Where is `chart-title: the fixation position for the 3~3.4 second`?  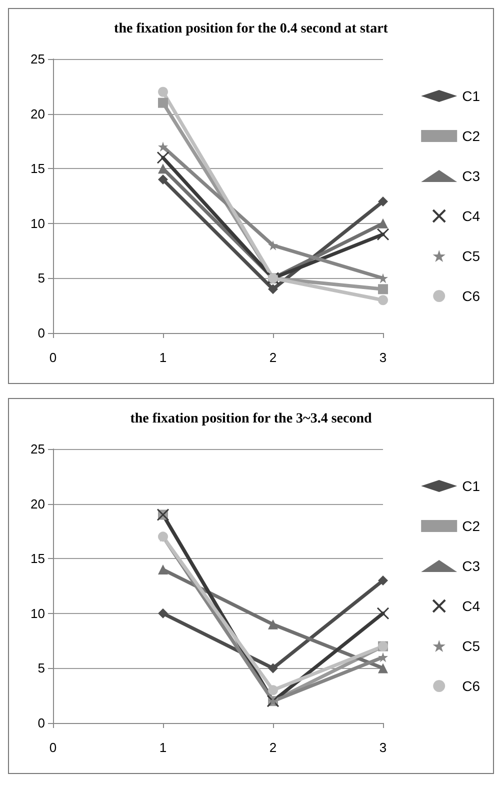 chart-title: the fixation position for the 3~3.4 second is located at coordinates (251, 419).